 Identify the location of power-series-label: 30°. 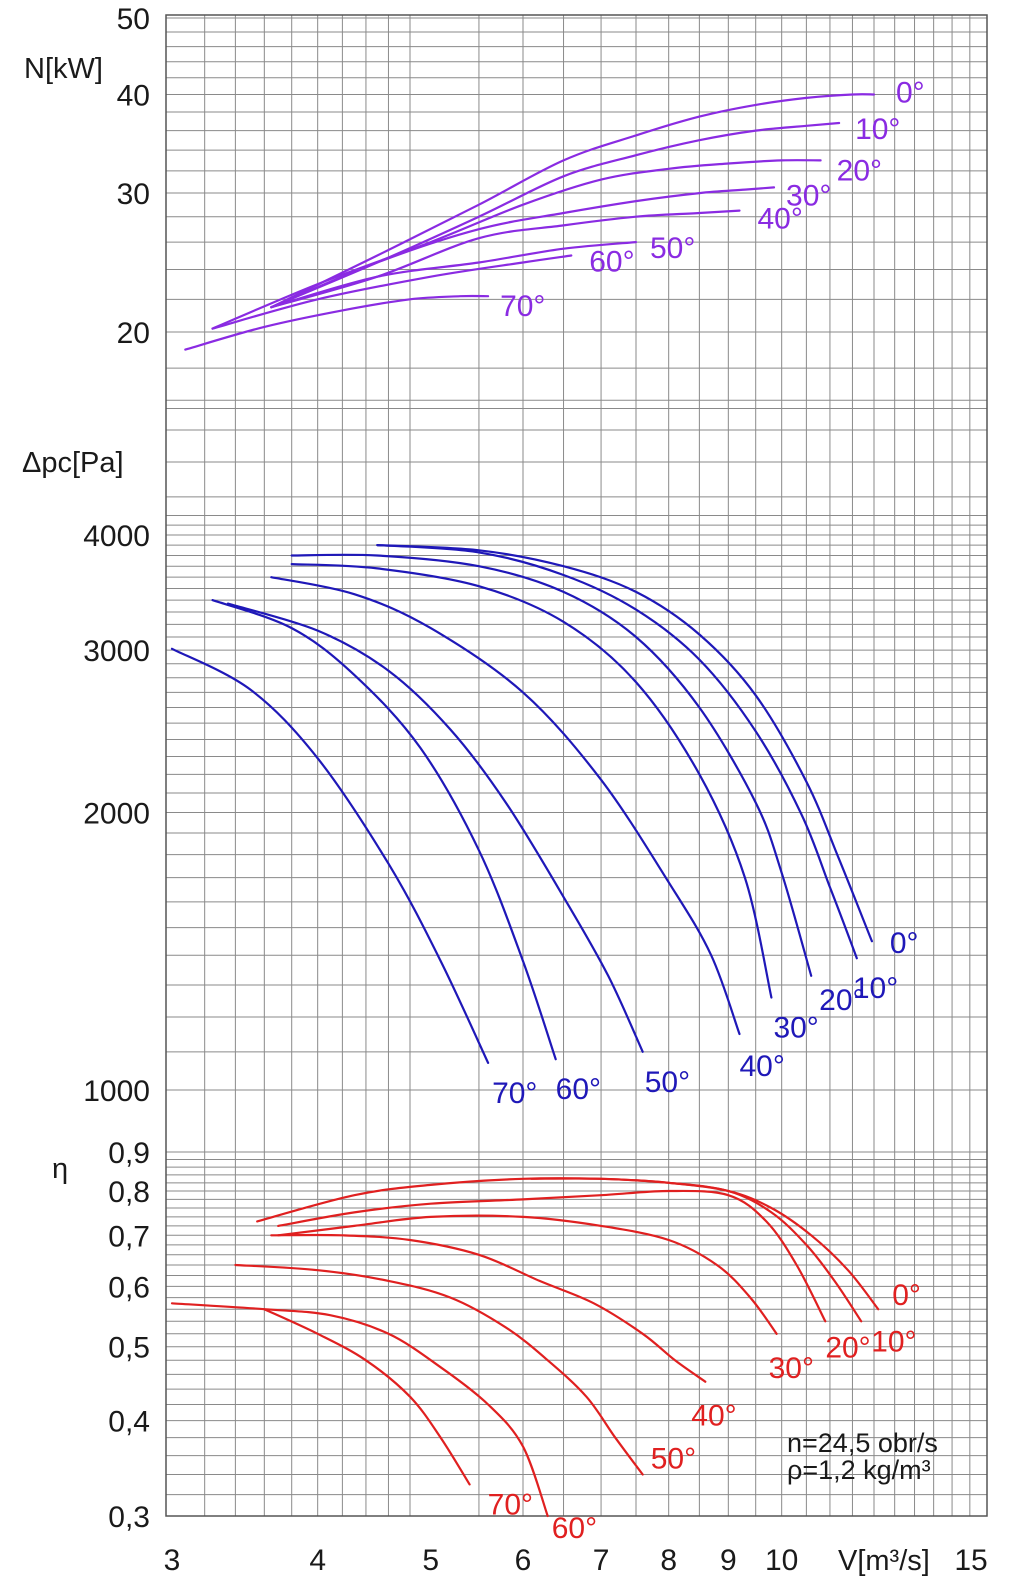
(808, 195).